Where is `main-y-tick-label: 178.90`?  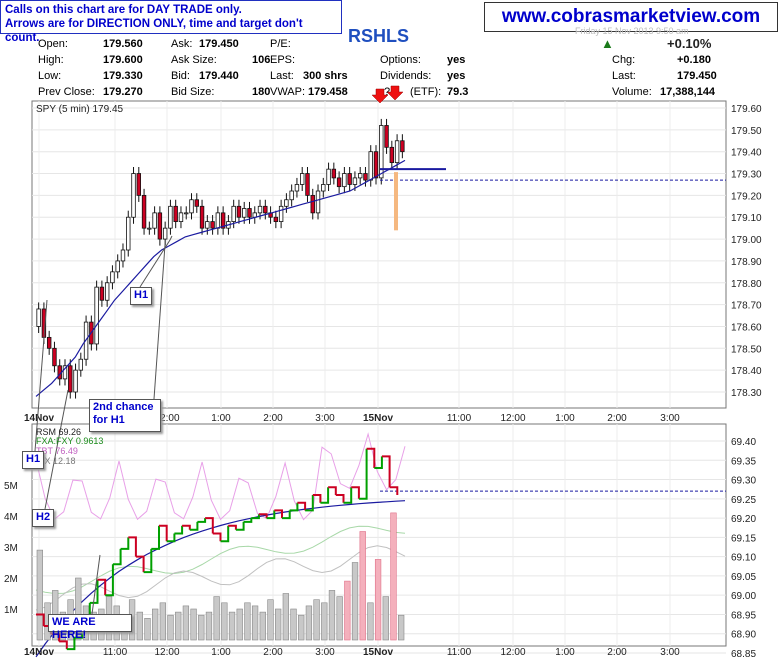 main-y-tick-label: 178.90 is located at coordinates (746, 262).